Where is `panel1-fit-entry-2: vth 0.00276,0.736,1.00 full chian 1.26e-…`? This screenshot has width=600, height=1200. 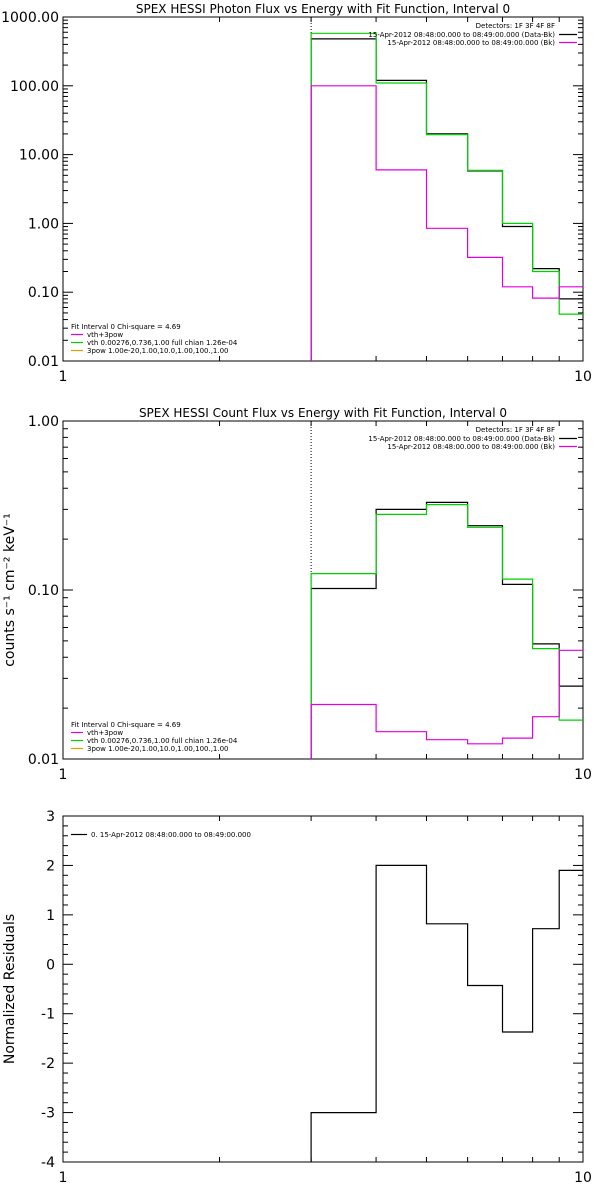 panel1-fit-entry-2: vth 0.00276,0.736,1.00 full chian 1.26e-… is located at coordinates (162, 343).